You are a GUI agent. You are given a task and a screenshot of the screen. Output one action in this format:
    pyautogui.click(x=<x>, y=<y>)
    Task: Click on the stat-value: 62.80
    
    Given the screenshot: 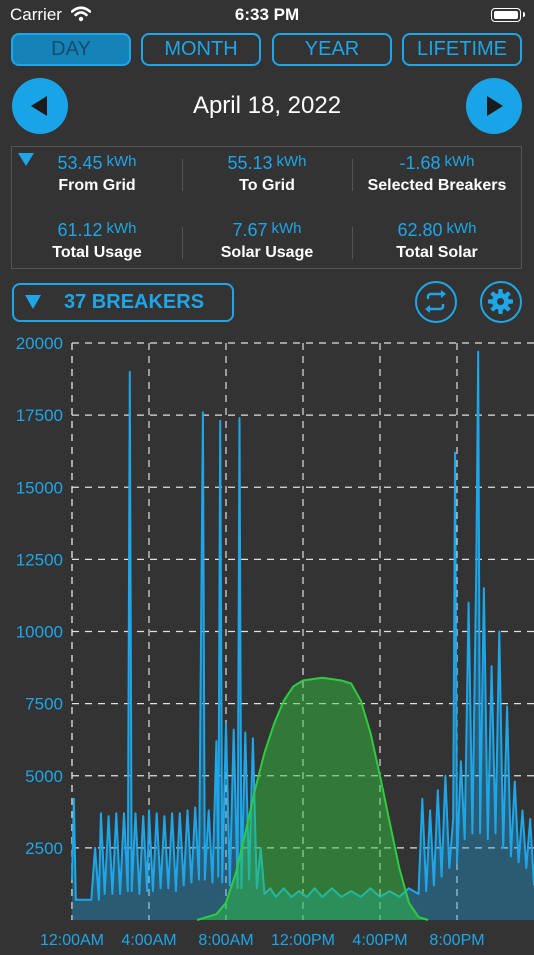 What is the action you would take?
    pyautogui.click(x=420, y=230)
    